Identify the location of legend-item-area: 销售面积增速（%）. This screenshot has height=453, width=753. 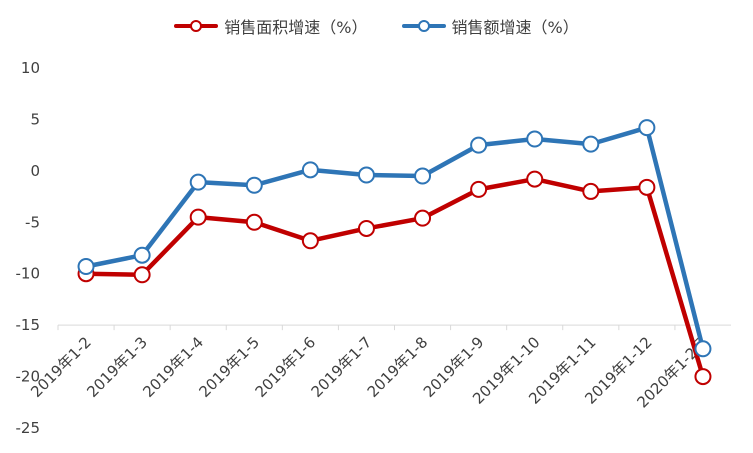
(271, 26).